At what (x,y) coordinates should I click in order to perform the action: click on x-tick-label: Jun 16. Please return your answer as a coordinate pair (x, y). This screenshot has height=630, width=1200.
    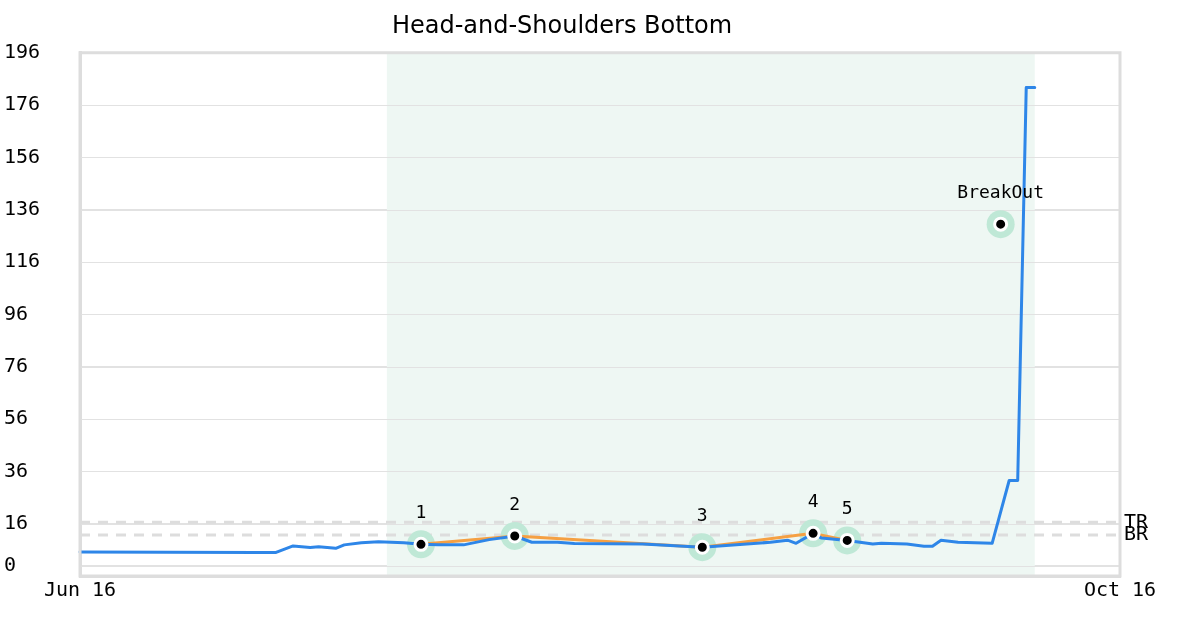
    Looking at the image, I should click on (80, 589).